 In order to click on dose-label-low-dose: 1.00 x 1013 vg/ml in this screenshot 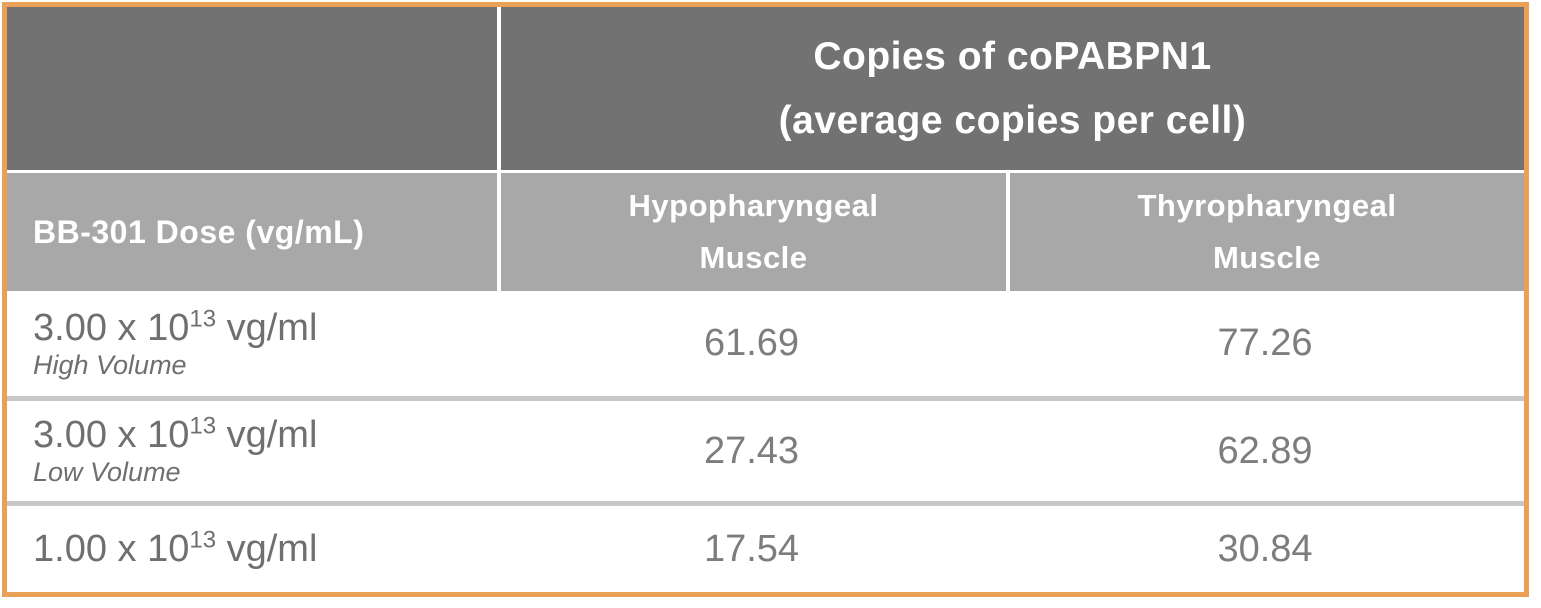, I will do `click(252, 549)`.